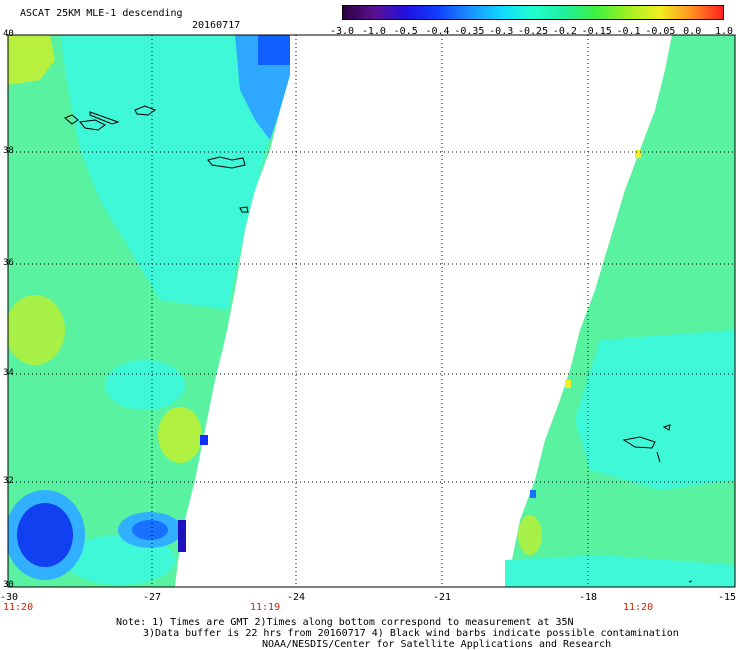 The height and width of the screenshot is (650, 740). What do you see at coordinates (8, 481) in the screenshot?
I see `lat-label: 32` at bounding box center [8, 481].